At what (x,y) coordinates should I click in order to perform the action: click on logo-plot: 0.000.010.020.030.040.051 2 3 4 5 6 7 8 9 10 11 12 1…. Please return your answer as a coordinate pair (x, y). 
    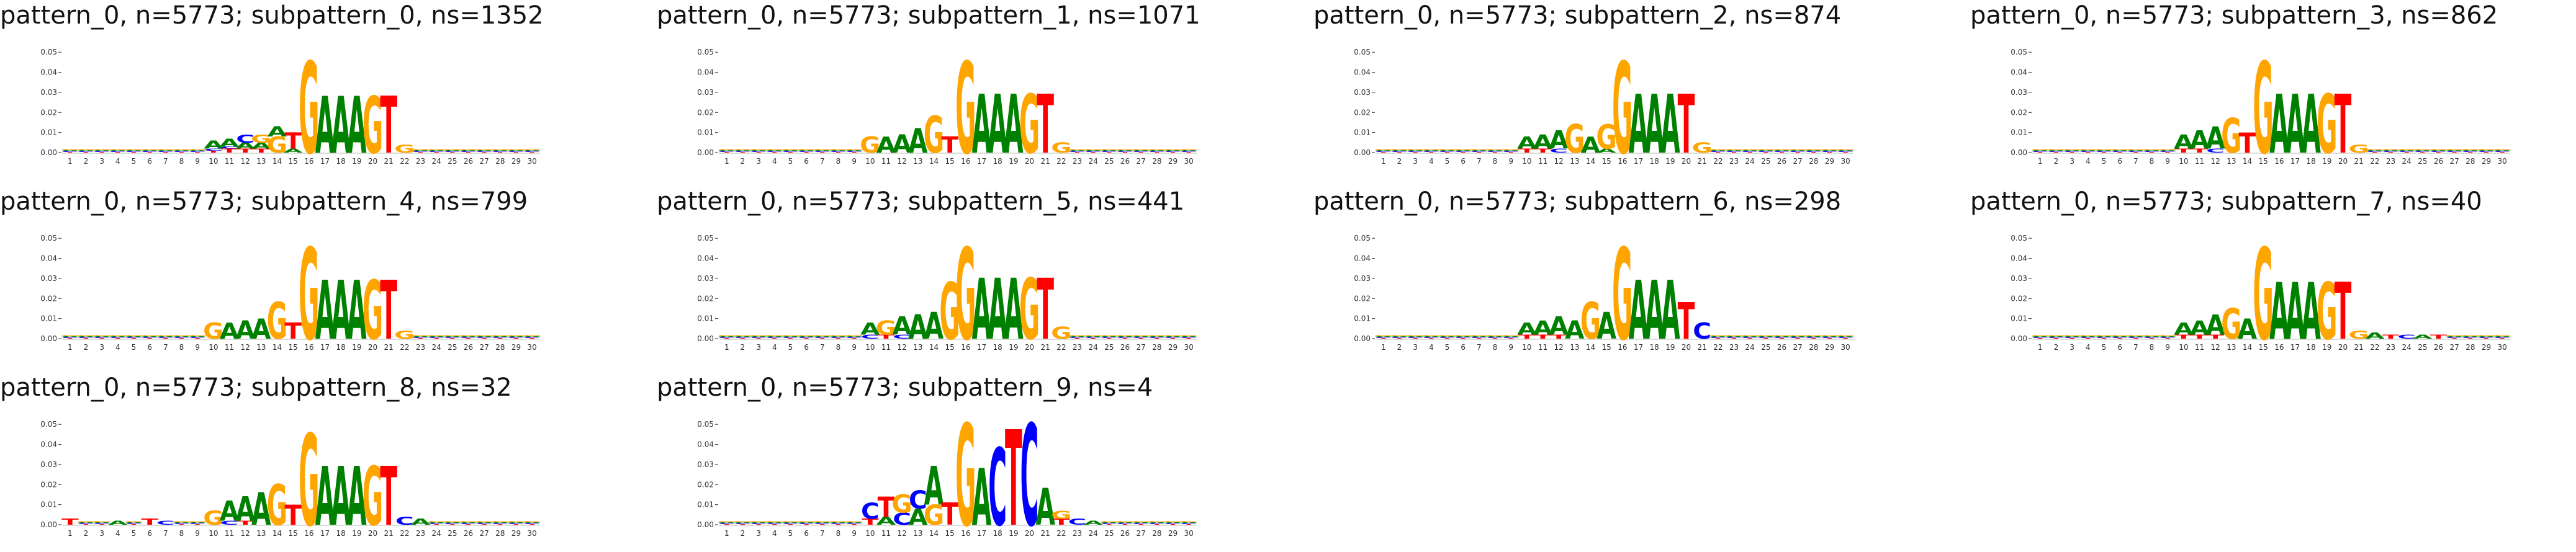
    Looking at the image, I should click on (948, 106).